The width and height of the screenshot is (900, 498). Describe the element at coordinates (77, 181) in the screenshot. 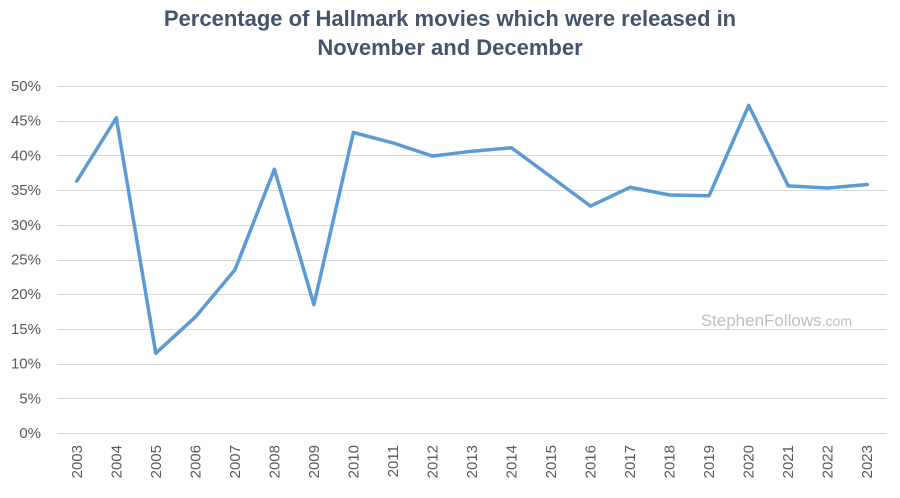

I see `data-point-2003` at that location.